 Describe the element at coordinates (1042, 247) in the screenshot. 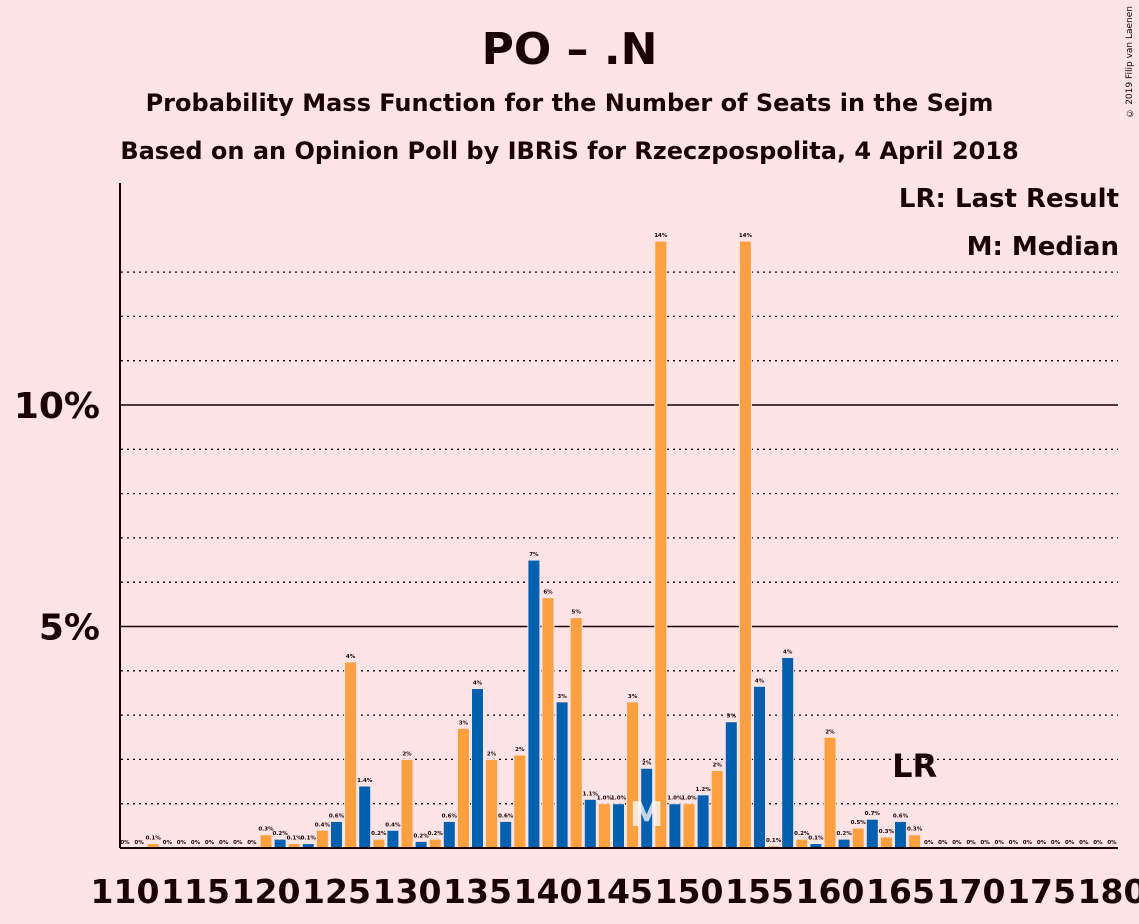

I see `legend-median: M: Median` at that location.